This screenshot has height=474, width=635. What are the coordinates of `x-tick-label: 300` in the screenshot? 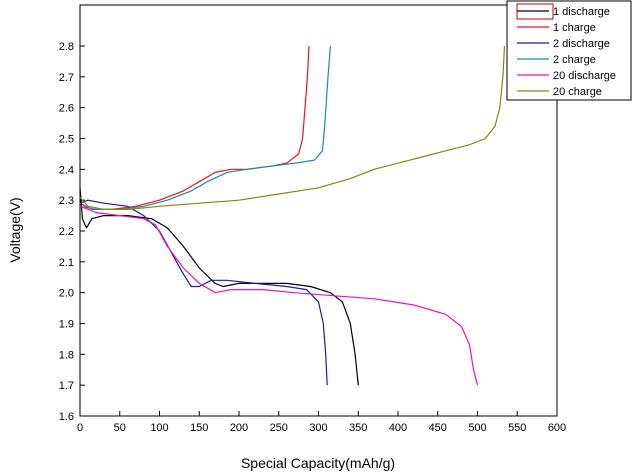 It's located at (318, 428).